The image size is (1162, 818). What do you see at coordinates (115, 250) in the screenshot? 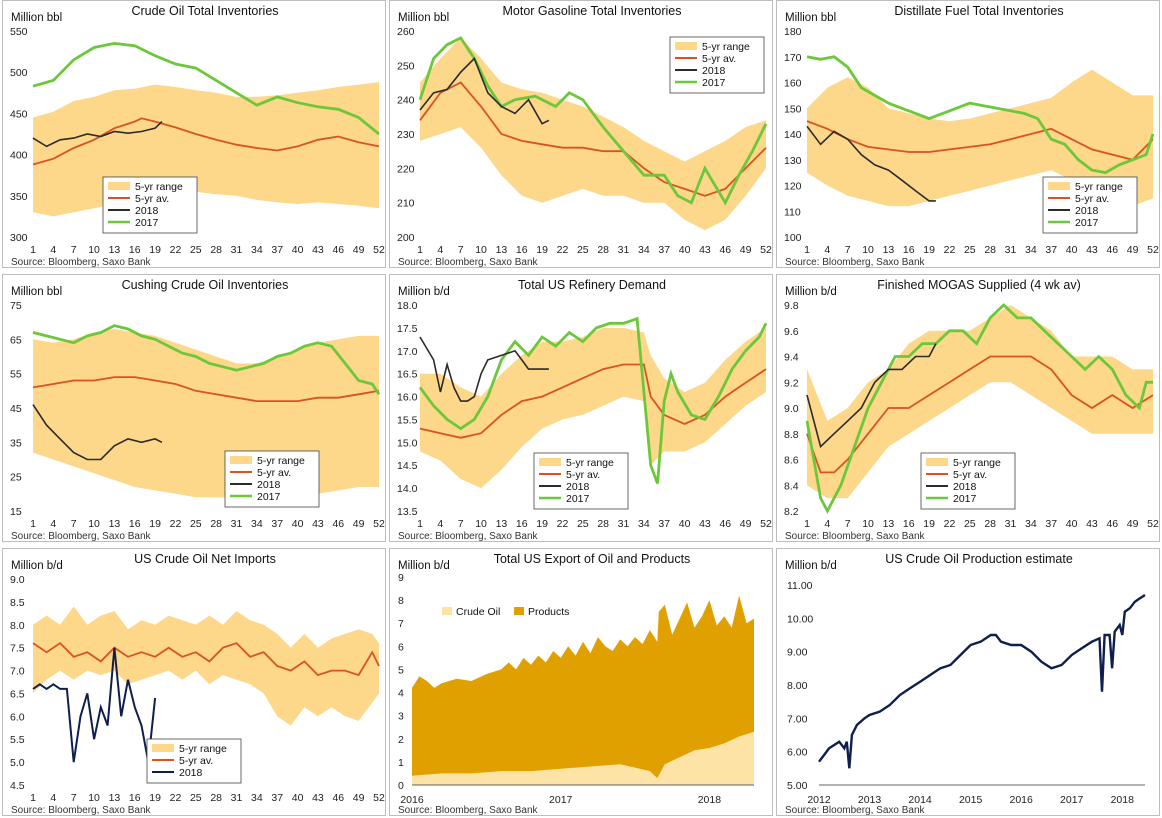
I see `x-tick-label: 13` at bounding box center [115, 250].